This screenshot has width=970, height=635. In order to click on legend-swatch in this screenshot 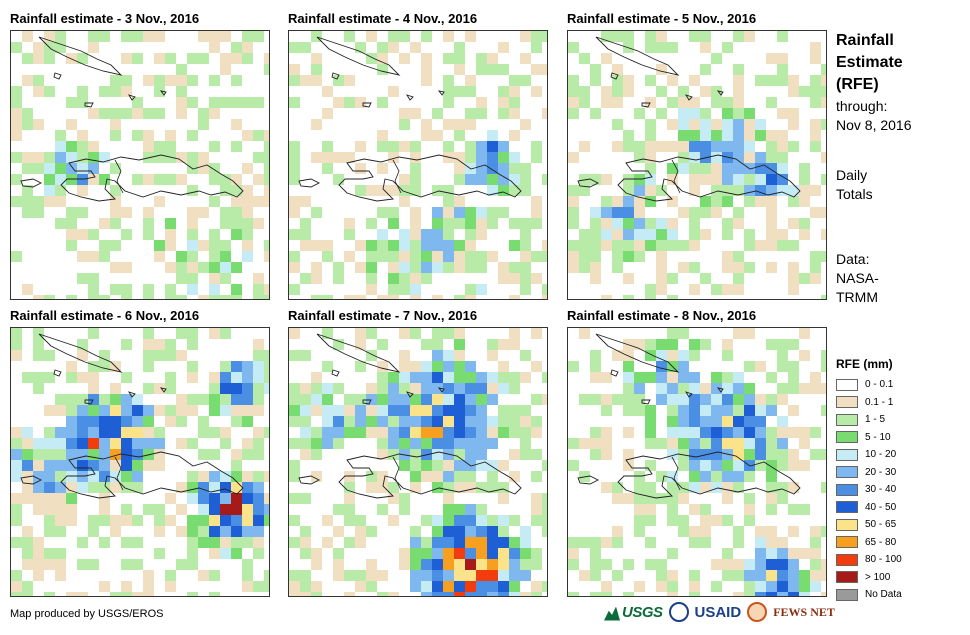, I will do `click(847, 524)`.